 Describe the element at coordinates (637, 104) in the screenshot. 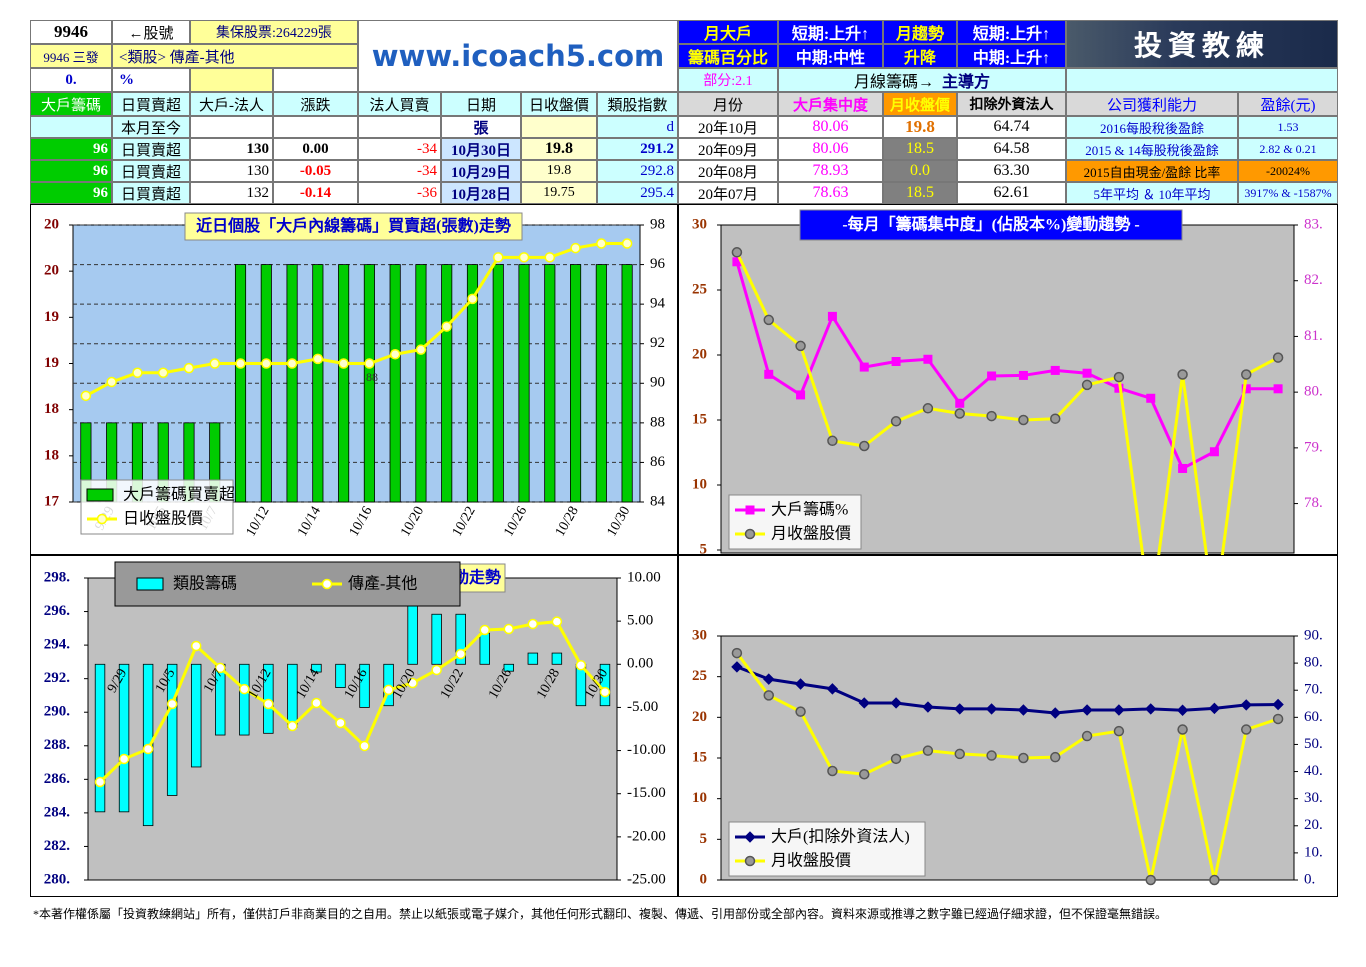

I see `column-header: 類股指數` at that location.